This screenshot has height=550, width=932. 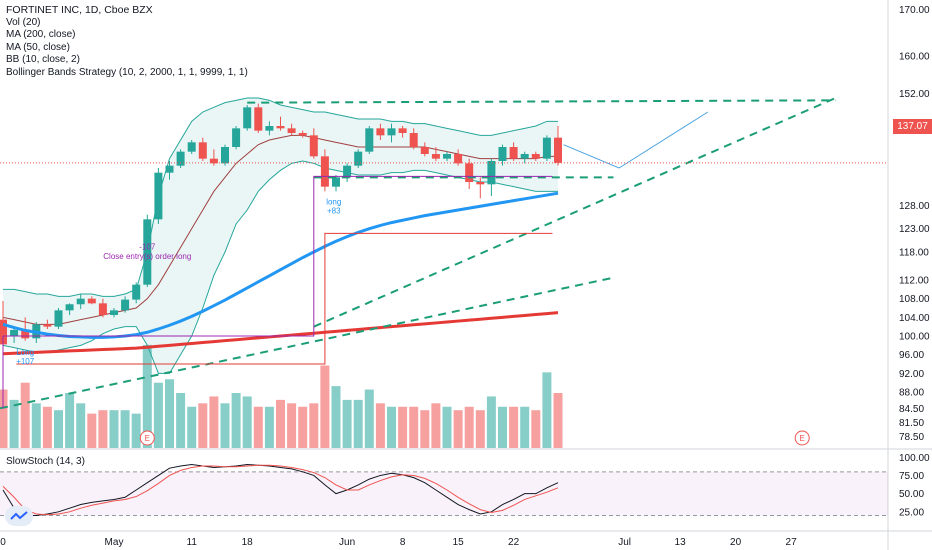 What do you see at coordinates (403, 542) in the screenshot?
I see `time-axis-label: 8` at bounding box center [403, 542].